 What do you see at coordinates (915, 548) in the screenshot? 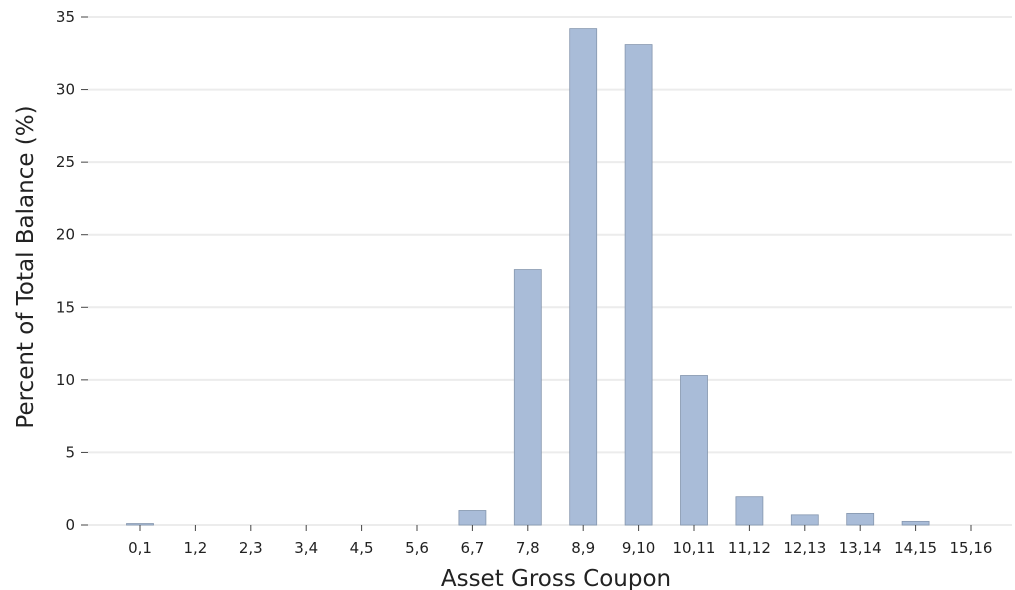
I see `x-tick-label: 14,15` at bounding box center [915, 548].